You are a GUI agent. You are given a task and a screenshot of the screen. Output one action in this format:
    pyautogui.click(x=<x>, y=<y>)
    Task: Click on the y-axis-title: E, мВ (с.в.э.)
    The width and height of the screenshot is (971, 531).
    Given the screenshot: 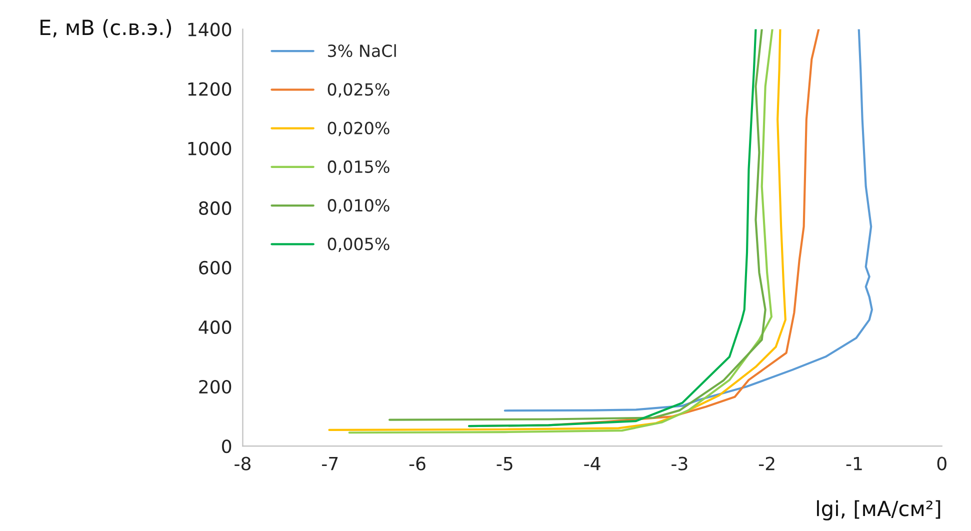 What is the action you would take?
    pyautogui.click(x=106, y=28)
    